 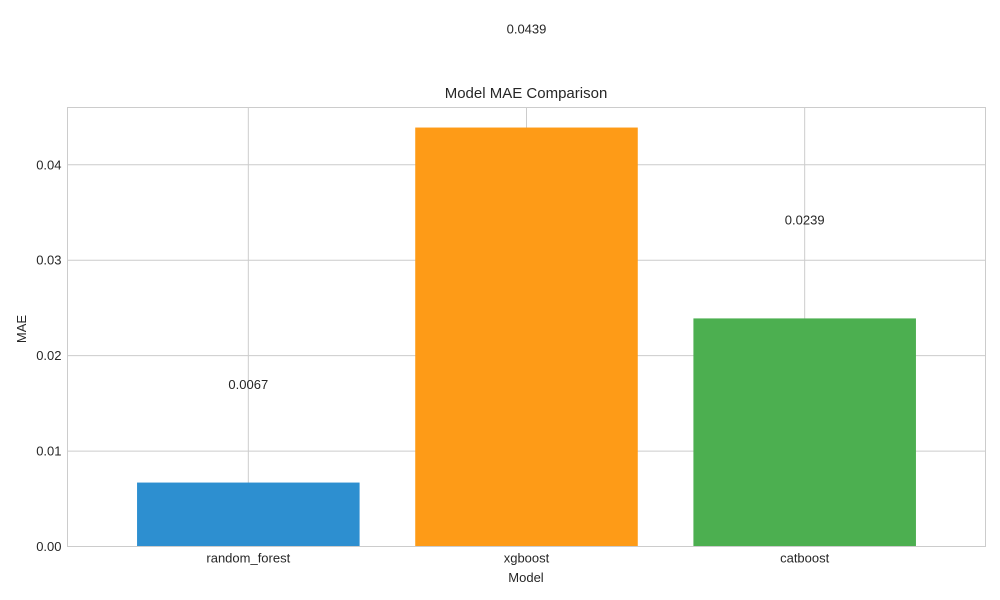 I want to click on chart-title: Model MAE Comparison, so click(x=526, y=93).